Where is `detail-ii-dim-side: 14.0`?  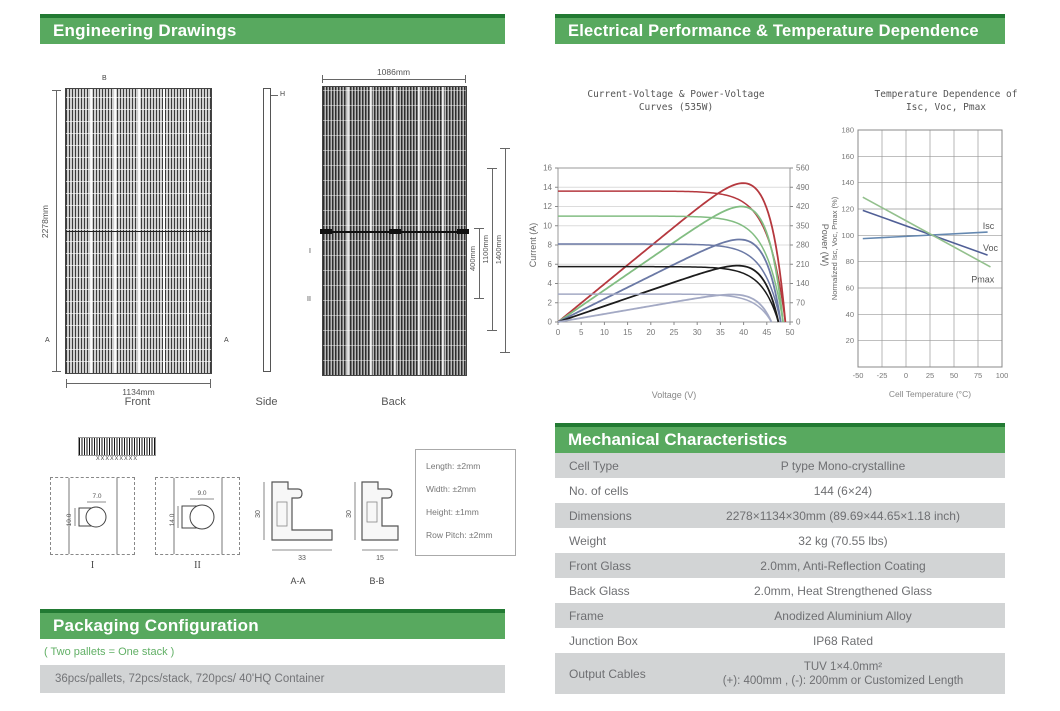
detail-ii-dim-side: 14.0 is located at coordinates (172, 519).